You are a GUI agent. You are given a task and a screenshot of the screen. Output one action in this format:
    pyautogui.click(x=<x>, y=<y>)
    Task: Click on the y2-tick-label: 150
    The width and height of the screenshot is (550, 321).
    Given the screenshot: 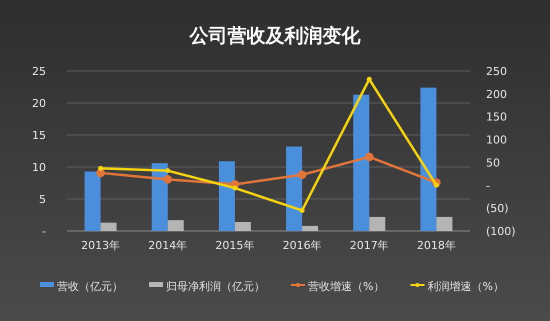 What is the action you would take?
    pyautogui.click(x=496, y=117)
    